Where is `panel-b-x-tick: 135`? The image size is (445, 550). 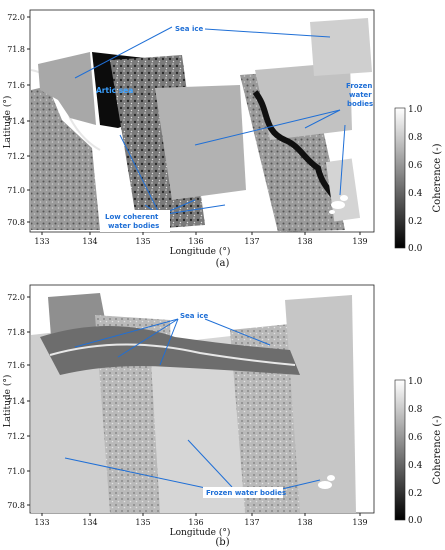 panel-b-x-tick: 135 is located at coordinates (142, 522).